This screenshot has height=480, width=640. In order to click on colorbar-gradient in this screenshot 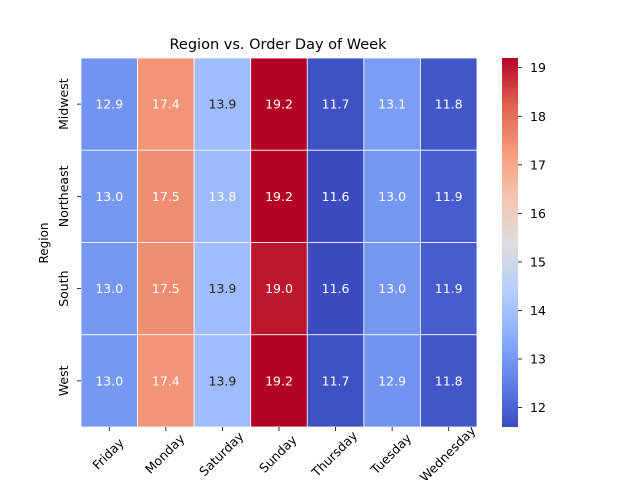, I will do `click(510, 242)`.